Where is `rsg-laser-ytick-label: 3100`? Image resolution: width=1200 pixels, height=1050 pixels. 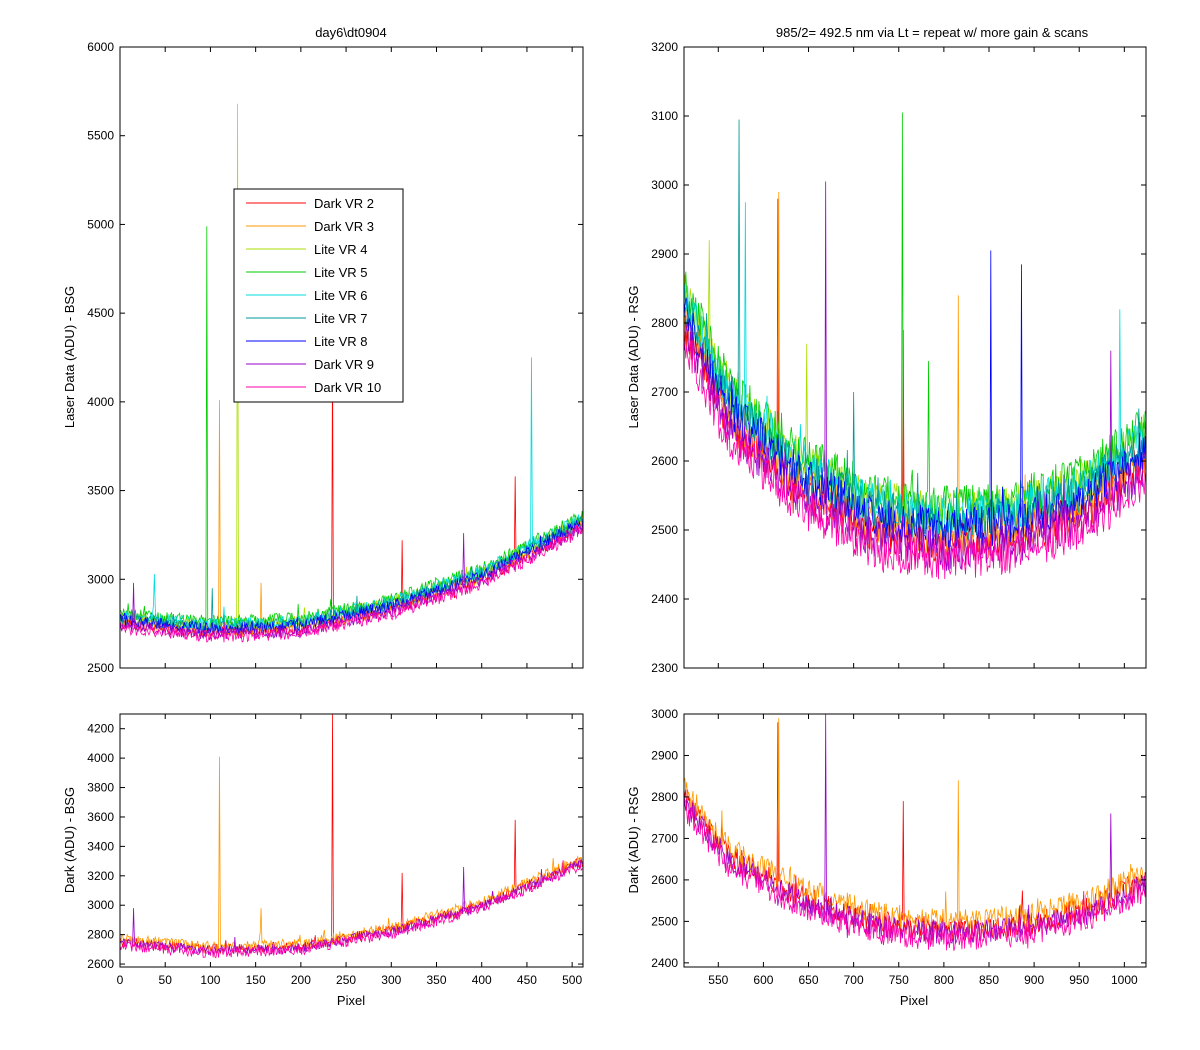 rsg-laser-ytick-label: 3100 is located at coordinates (664, 116).